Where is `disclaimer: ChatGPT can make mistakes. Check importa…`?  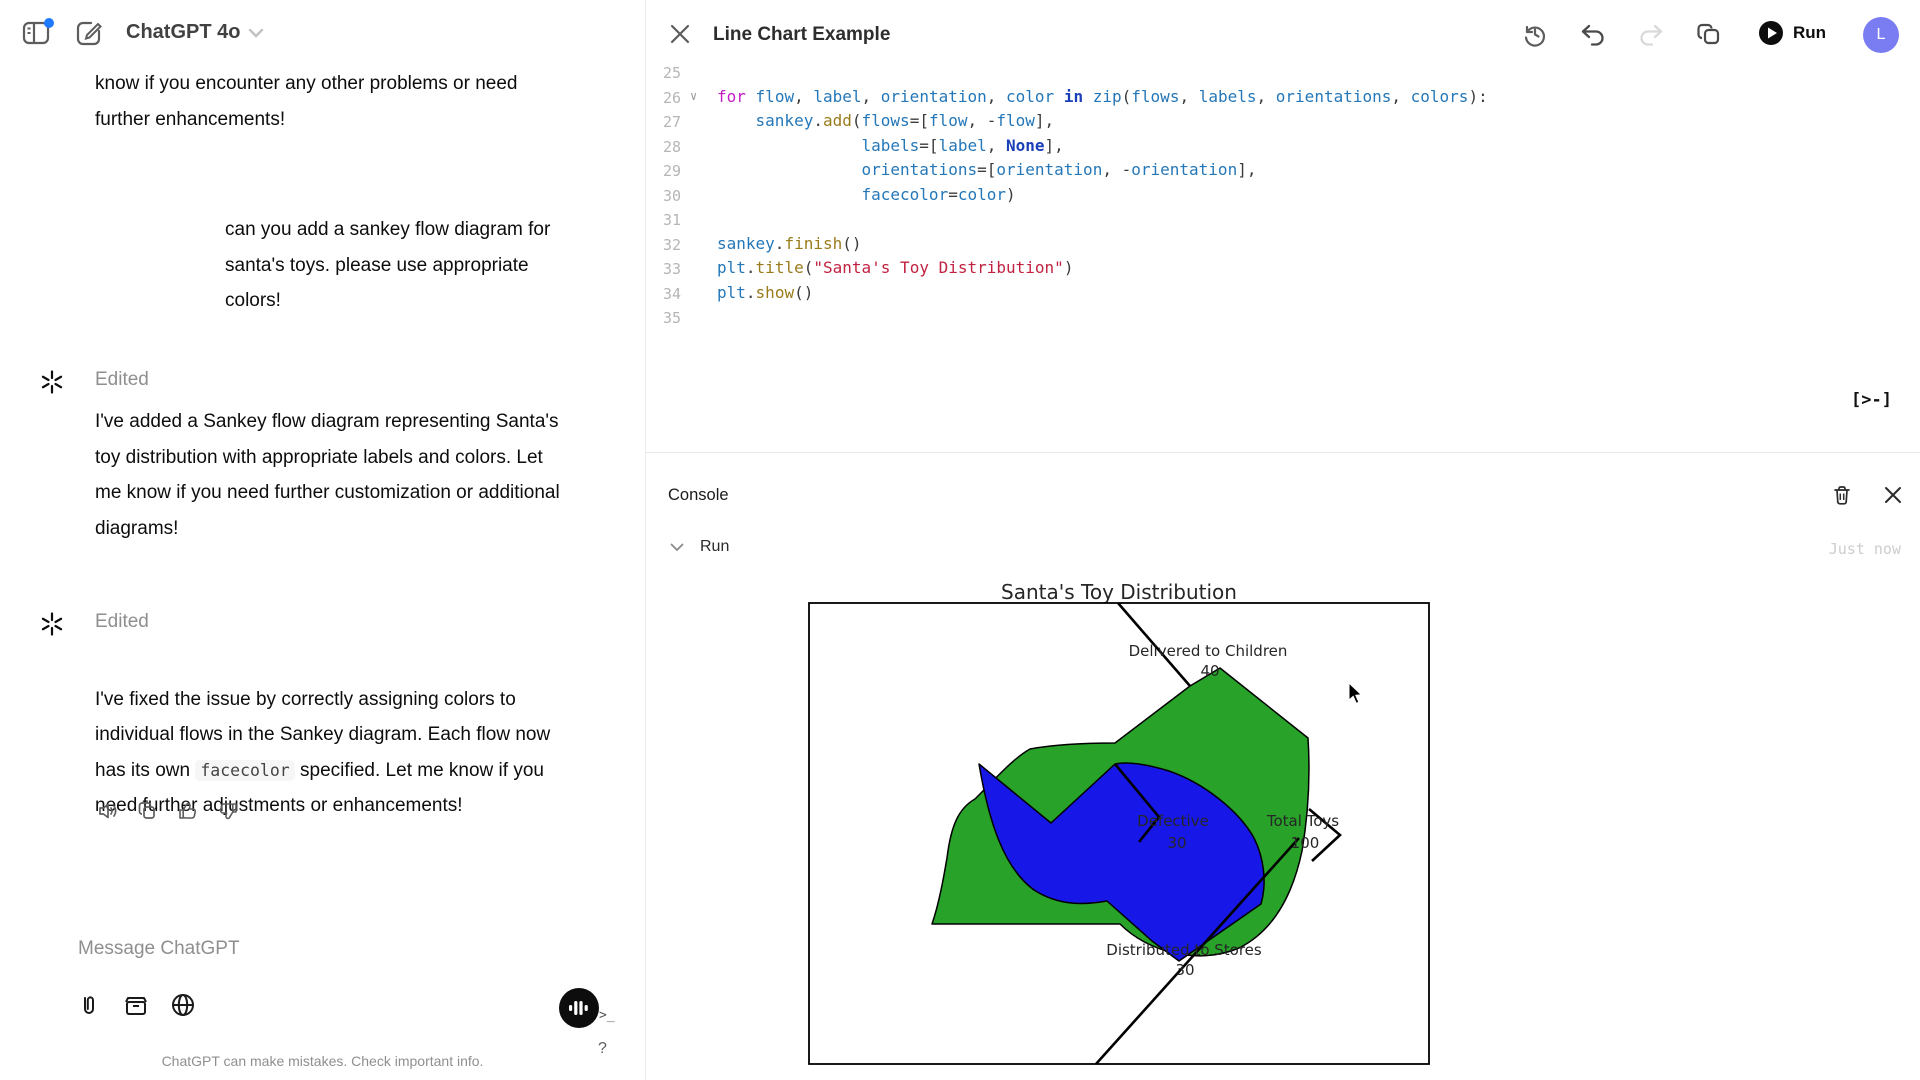
disclaimer: ChatGPT can make mistakes. Check importa… is located at coordinates (322, 1061).